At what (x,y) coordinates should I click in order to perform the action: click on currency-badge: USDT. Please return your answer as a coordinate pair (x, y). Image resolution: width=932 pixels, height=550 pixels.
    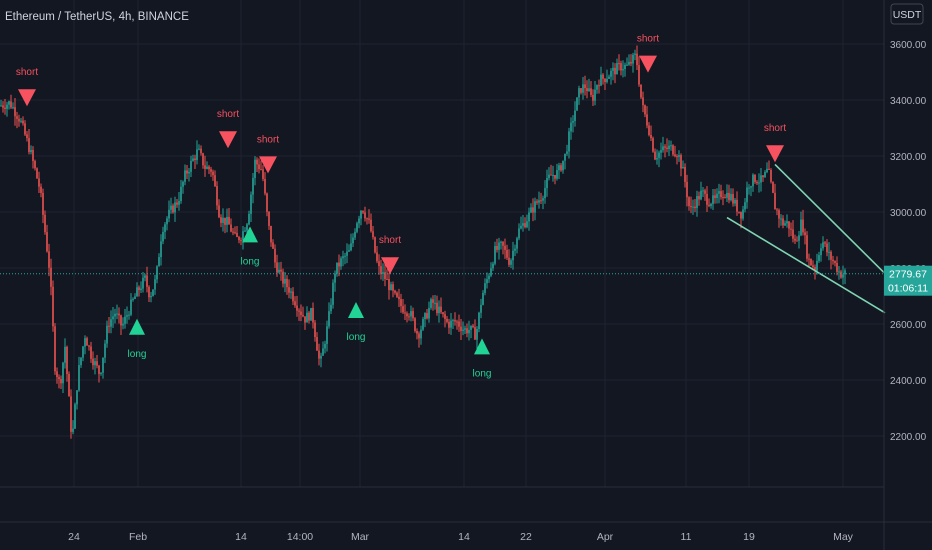
    Looking at the image, I should click on (907, 15).